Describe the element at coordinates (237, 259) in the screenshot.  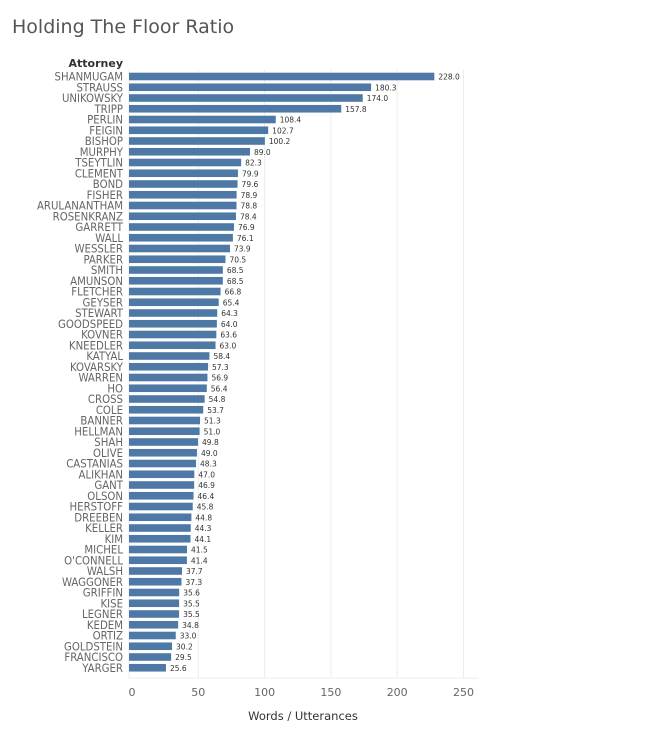
I see `data-label: 70.5` at that location.